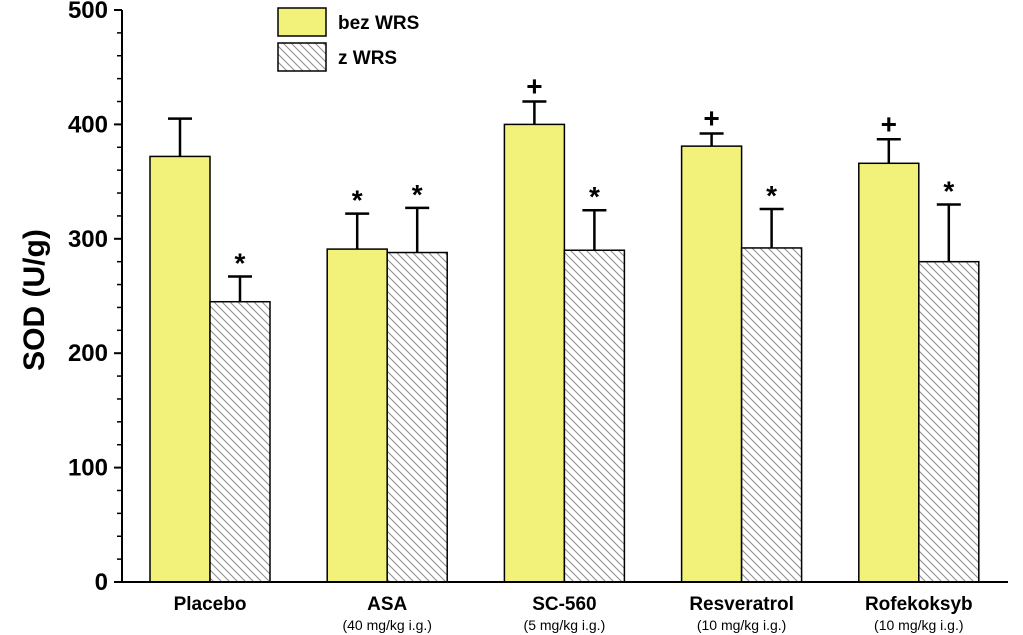 The width and height of the screenshot is (1023, 635). What do you see at coordinates (88, 468) in the screenshot?
I see `y-tick-label: 100` at bounding box center [88, 468].